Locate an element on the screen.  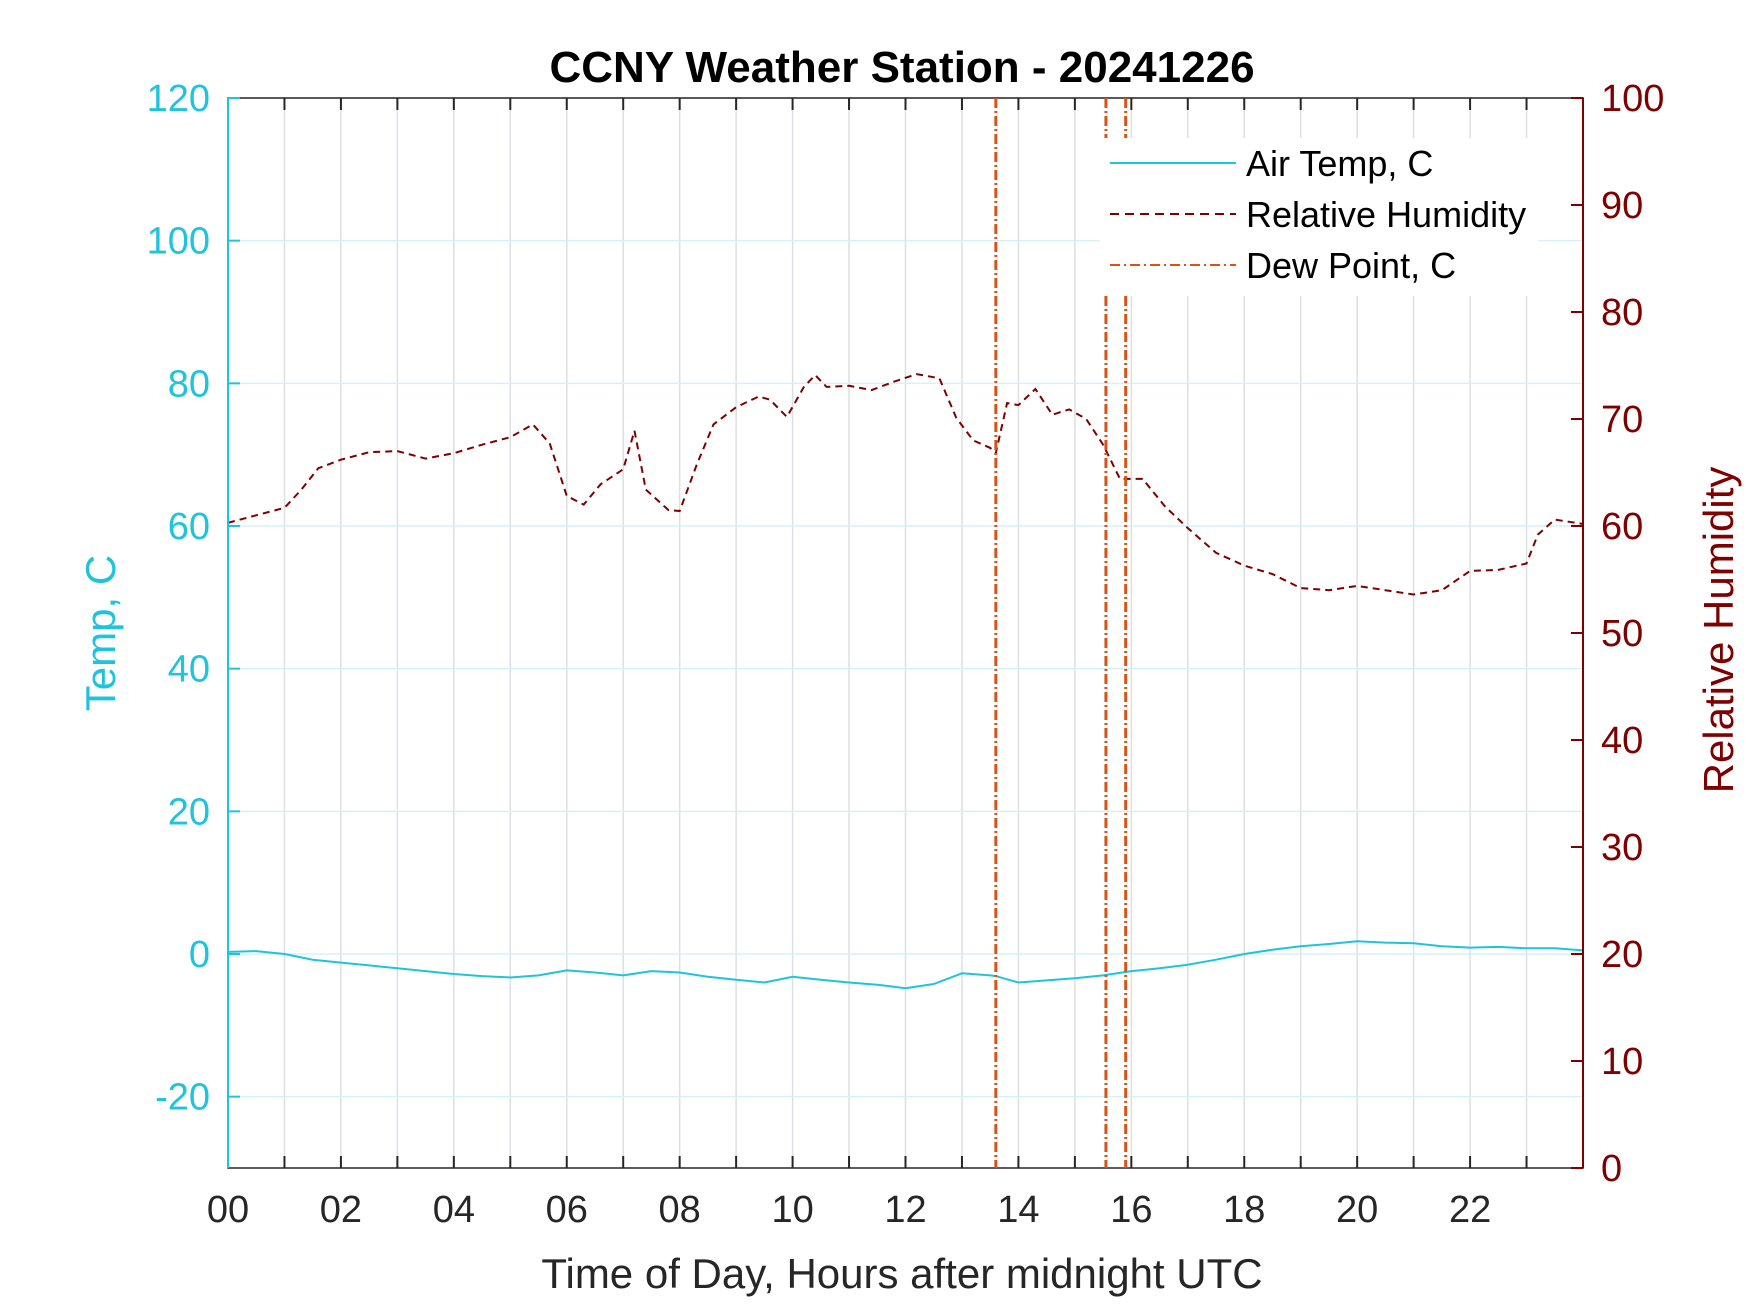
right-axis-tick-label: 80 is located at coordinates (1622, 313).